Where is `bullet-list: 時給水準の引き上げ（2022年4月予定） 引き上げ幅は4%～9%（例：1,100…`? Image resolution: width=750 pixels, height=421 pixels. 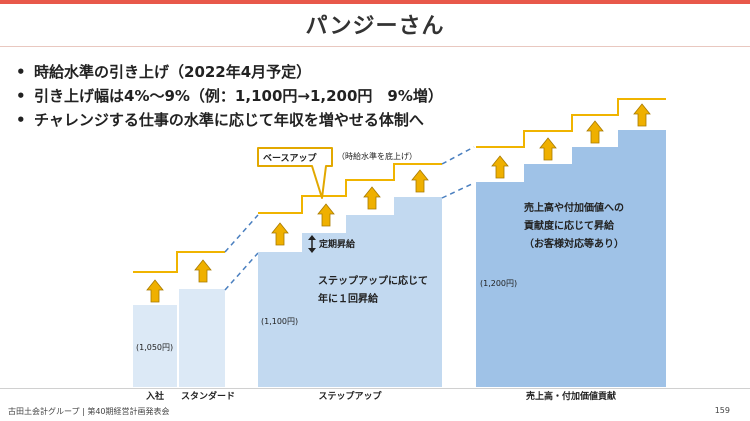 bullet-list: 時給水準の引き上げ（2022年4月予定） 引き上げ幅は4%～9%（例：1,100… is located at coordinates (229, 96).